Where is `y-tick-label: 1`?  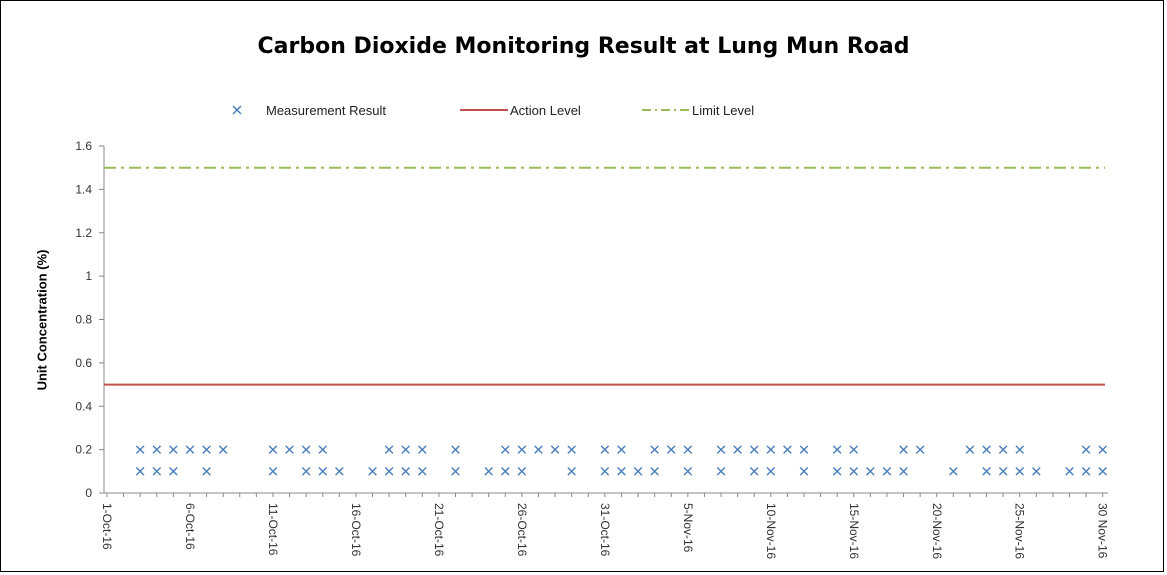
y-tick-label: 1 is located at coordinates (88, 276).